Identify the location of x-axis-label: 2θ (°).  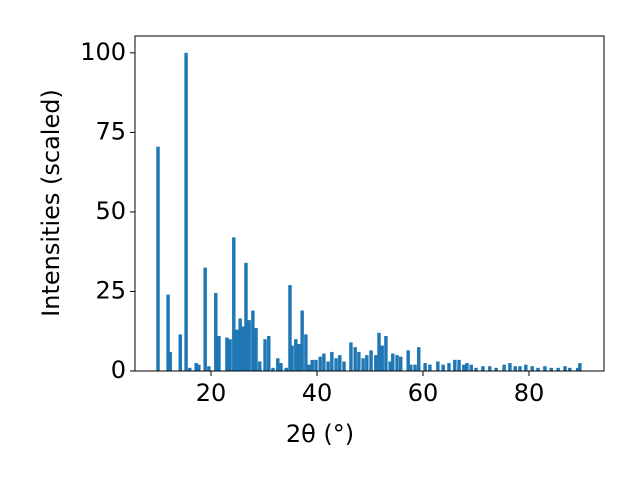
(320, 434).